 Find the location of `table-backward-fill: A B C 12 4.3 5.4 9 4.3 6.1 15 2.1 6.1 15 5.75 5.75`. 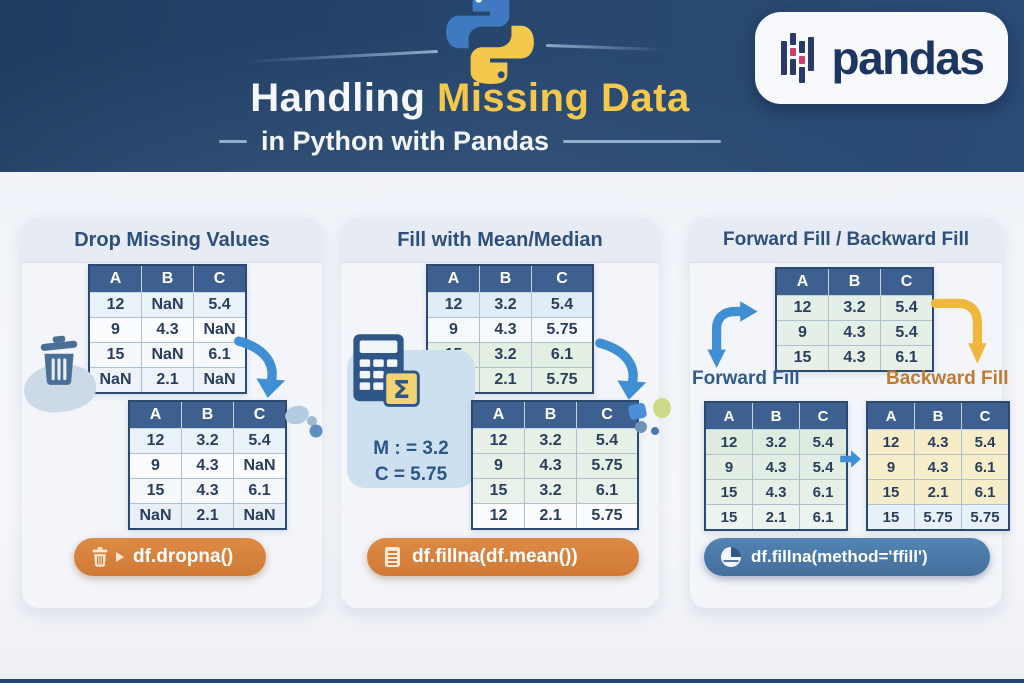

table-backward-fill: A B C 12 4.3 5.4 9 4.3 6.1 15 2.1 6.1 15 5.75 5.75 is located at coordinates (938, 466).